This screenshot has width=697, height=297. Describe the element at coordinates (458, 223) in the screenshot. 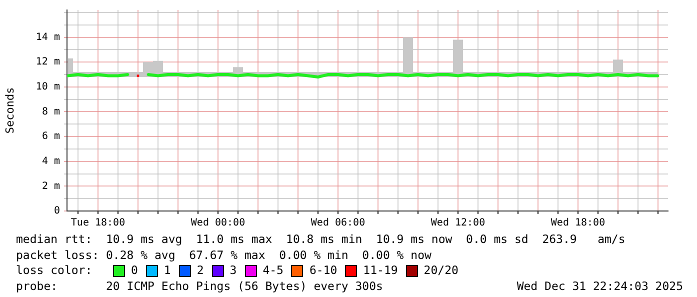

I see `x-tick-label: Wed 12:00` at that location.